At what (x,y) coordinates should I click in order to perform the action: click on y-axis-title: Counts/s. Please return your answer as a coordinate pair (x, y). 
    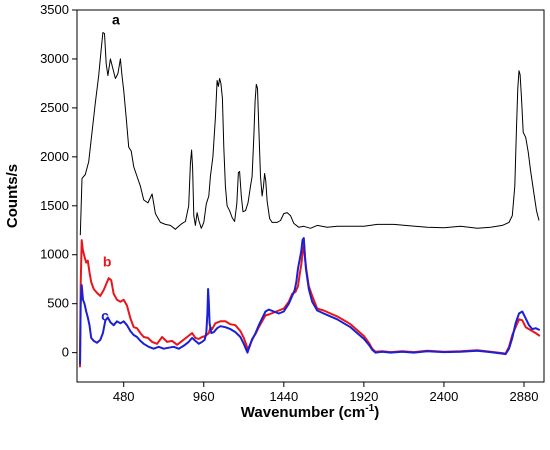
    Looking at the image, I should click on (12, 196).